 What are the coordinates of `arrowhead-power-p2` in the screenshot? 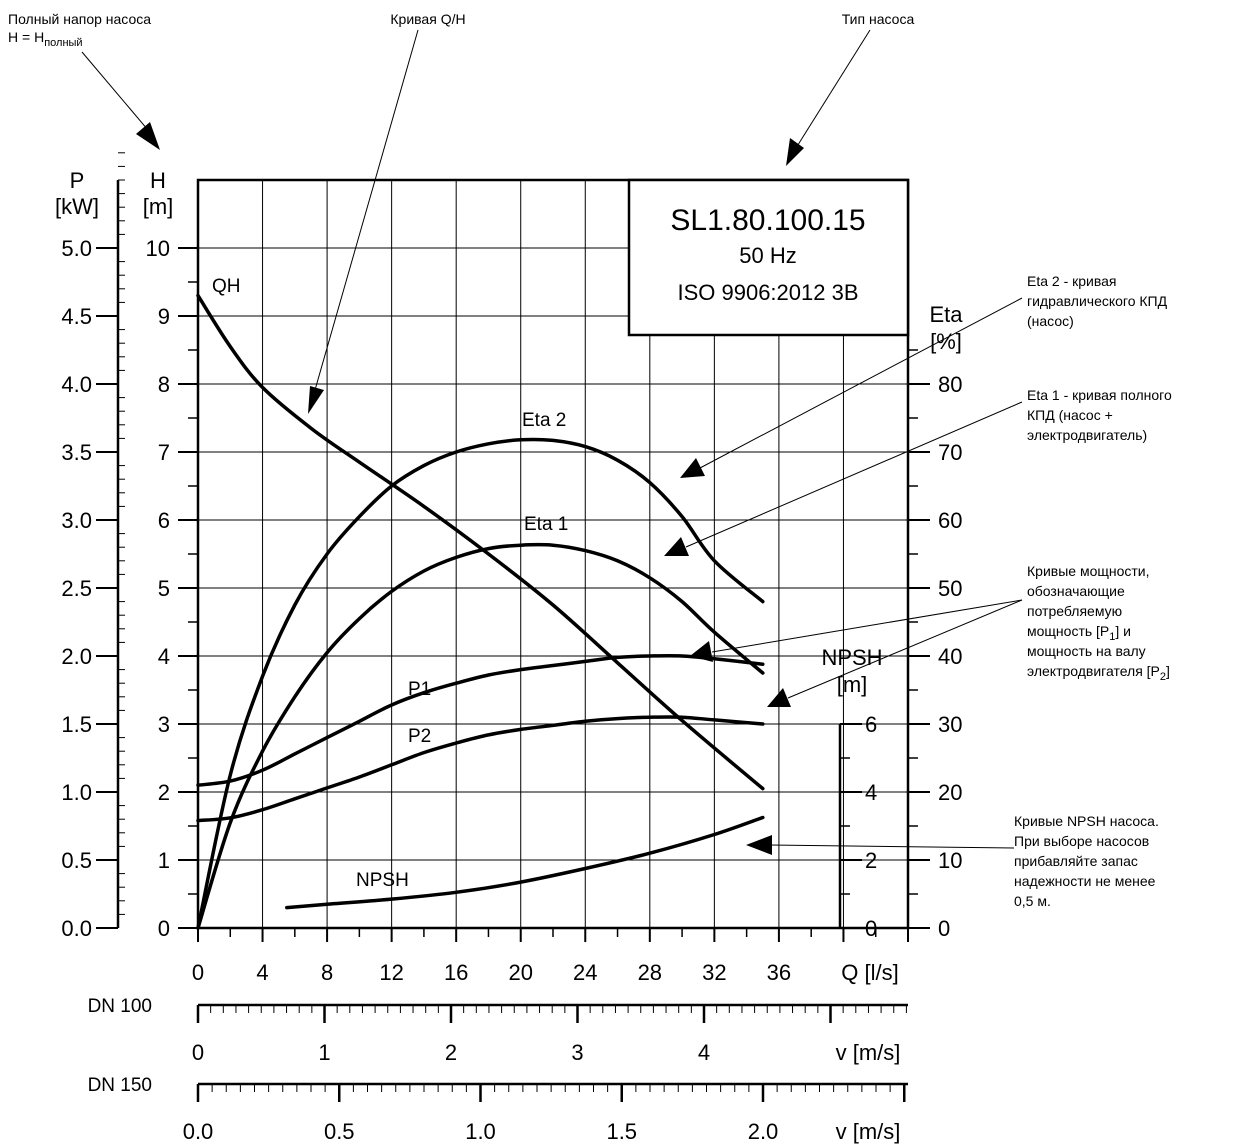 It's located at (779, 697).